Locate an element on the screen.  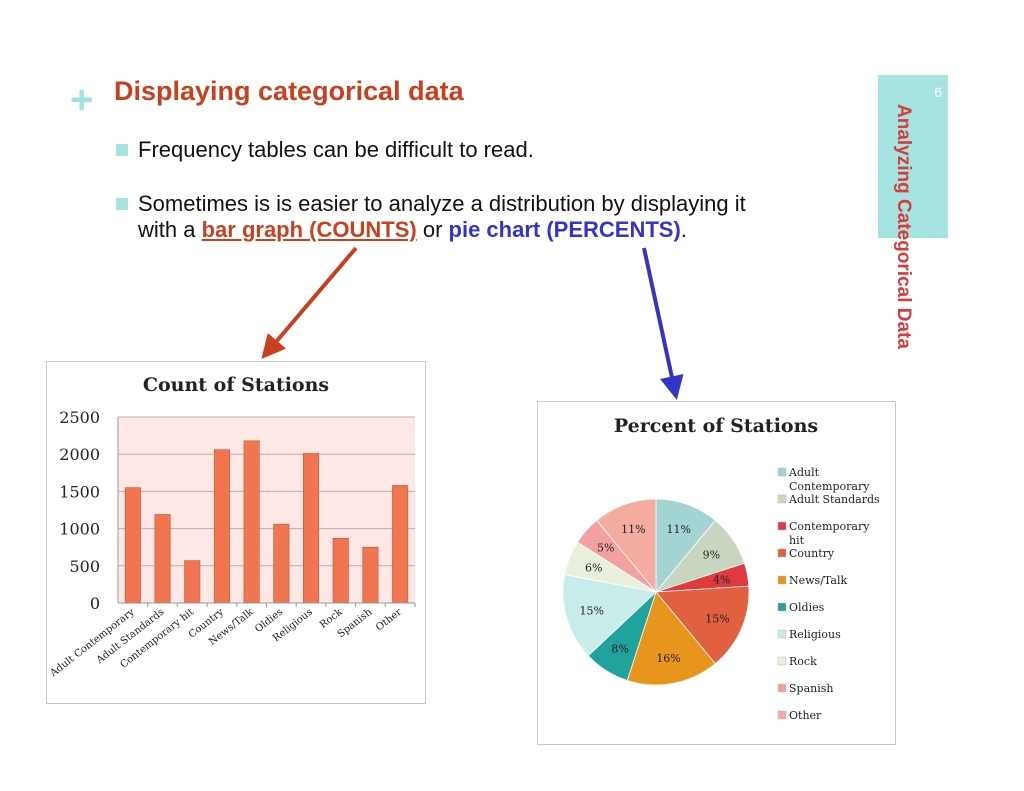
legend-label: News/Talk is located at coordinates (818, 580).